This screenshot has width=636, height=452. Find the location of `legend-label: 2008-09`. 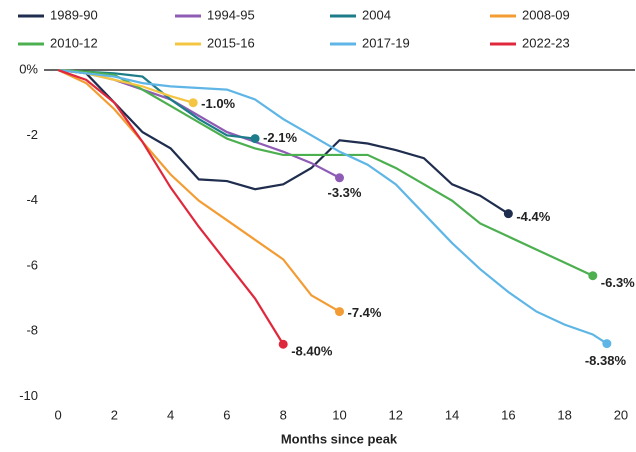

legend-label: 2008-09 is located at coordinates (546, 14).